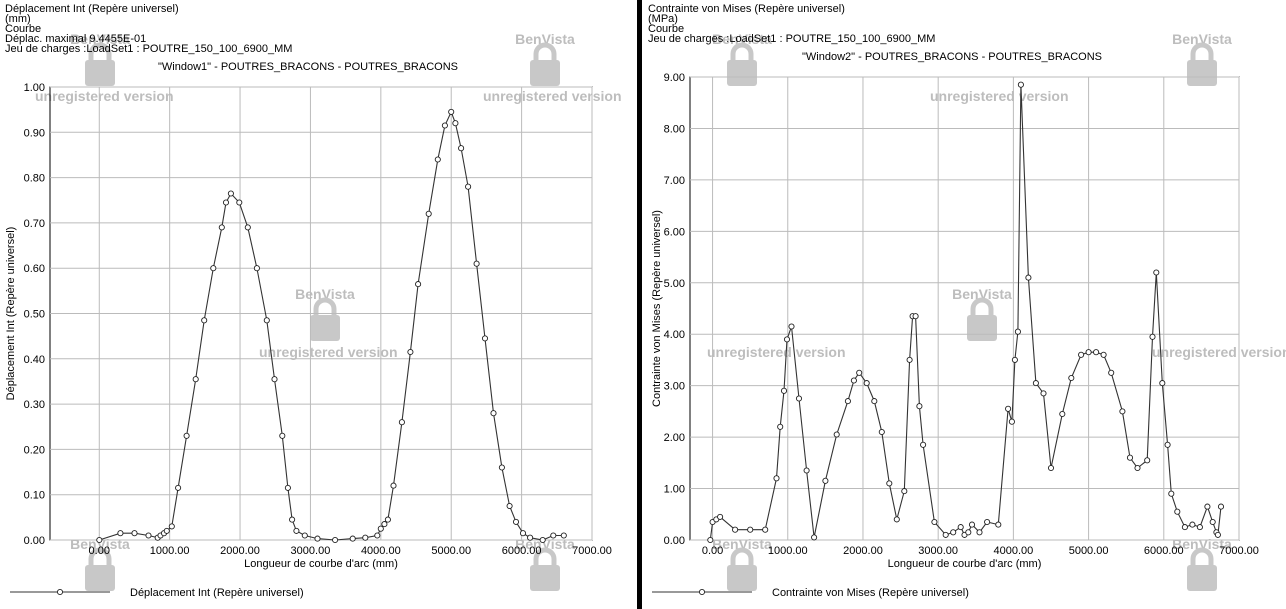 This screenshot has height=609, width=1286. What do you see at coordinates (34, 405) in the screenshot?
I see `y-tick-label: 0.30` at bounding box center [34, 405].